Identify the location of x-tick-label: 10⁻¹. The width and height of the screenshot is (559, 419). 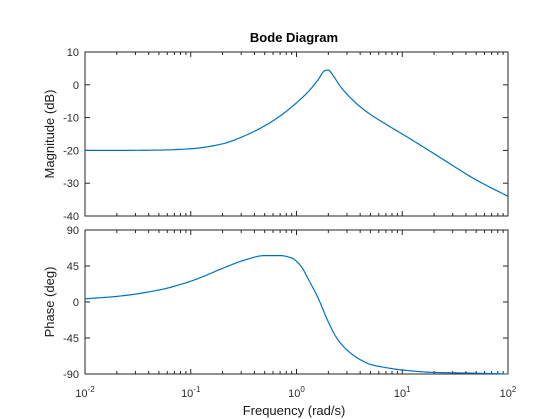
(191, 392).